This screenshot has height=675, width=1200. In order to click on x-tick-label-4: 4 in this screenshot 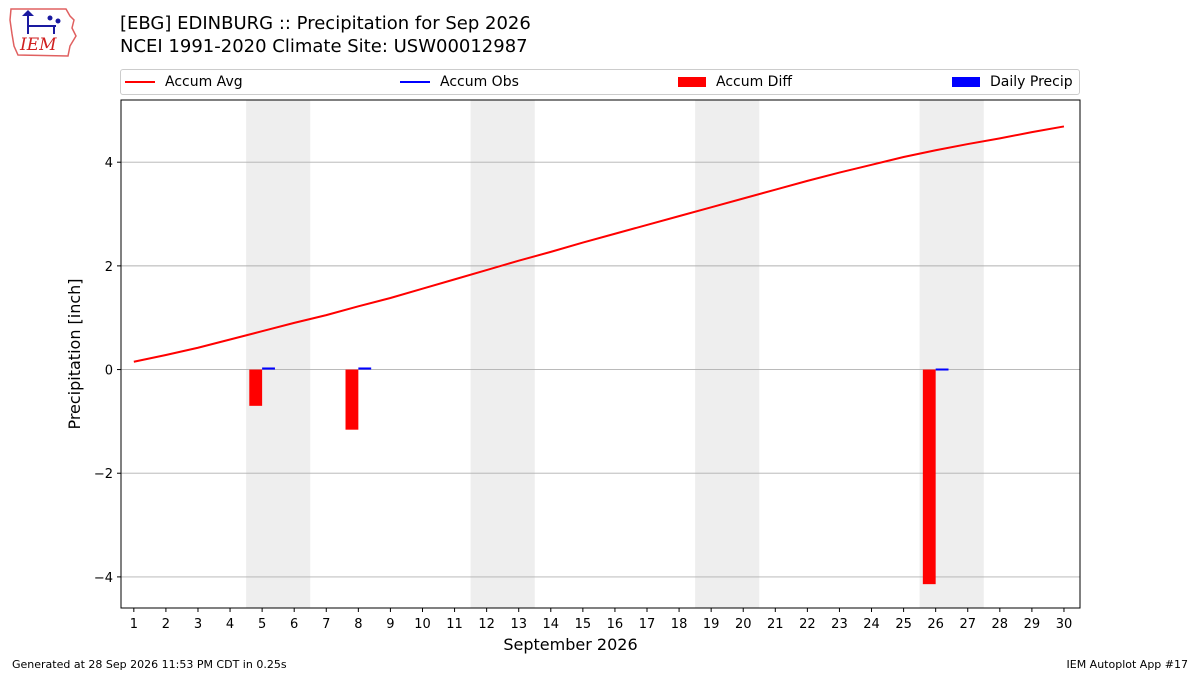, I will do `click(230, 624)`.